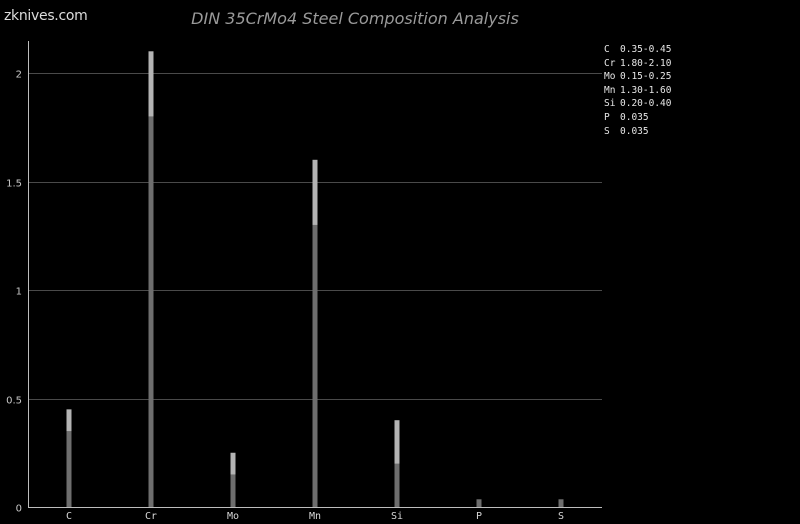 The height and width of the screenshot is (524, 800). Describe the element at coordinates (233, 516) in the screenshot. I see `x-tick-label-mo: Mo` at that location.